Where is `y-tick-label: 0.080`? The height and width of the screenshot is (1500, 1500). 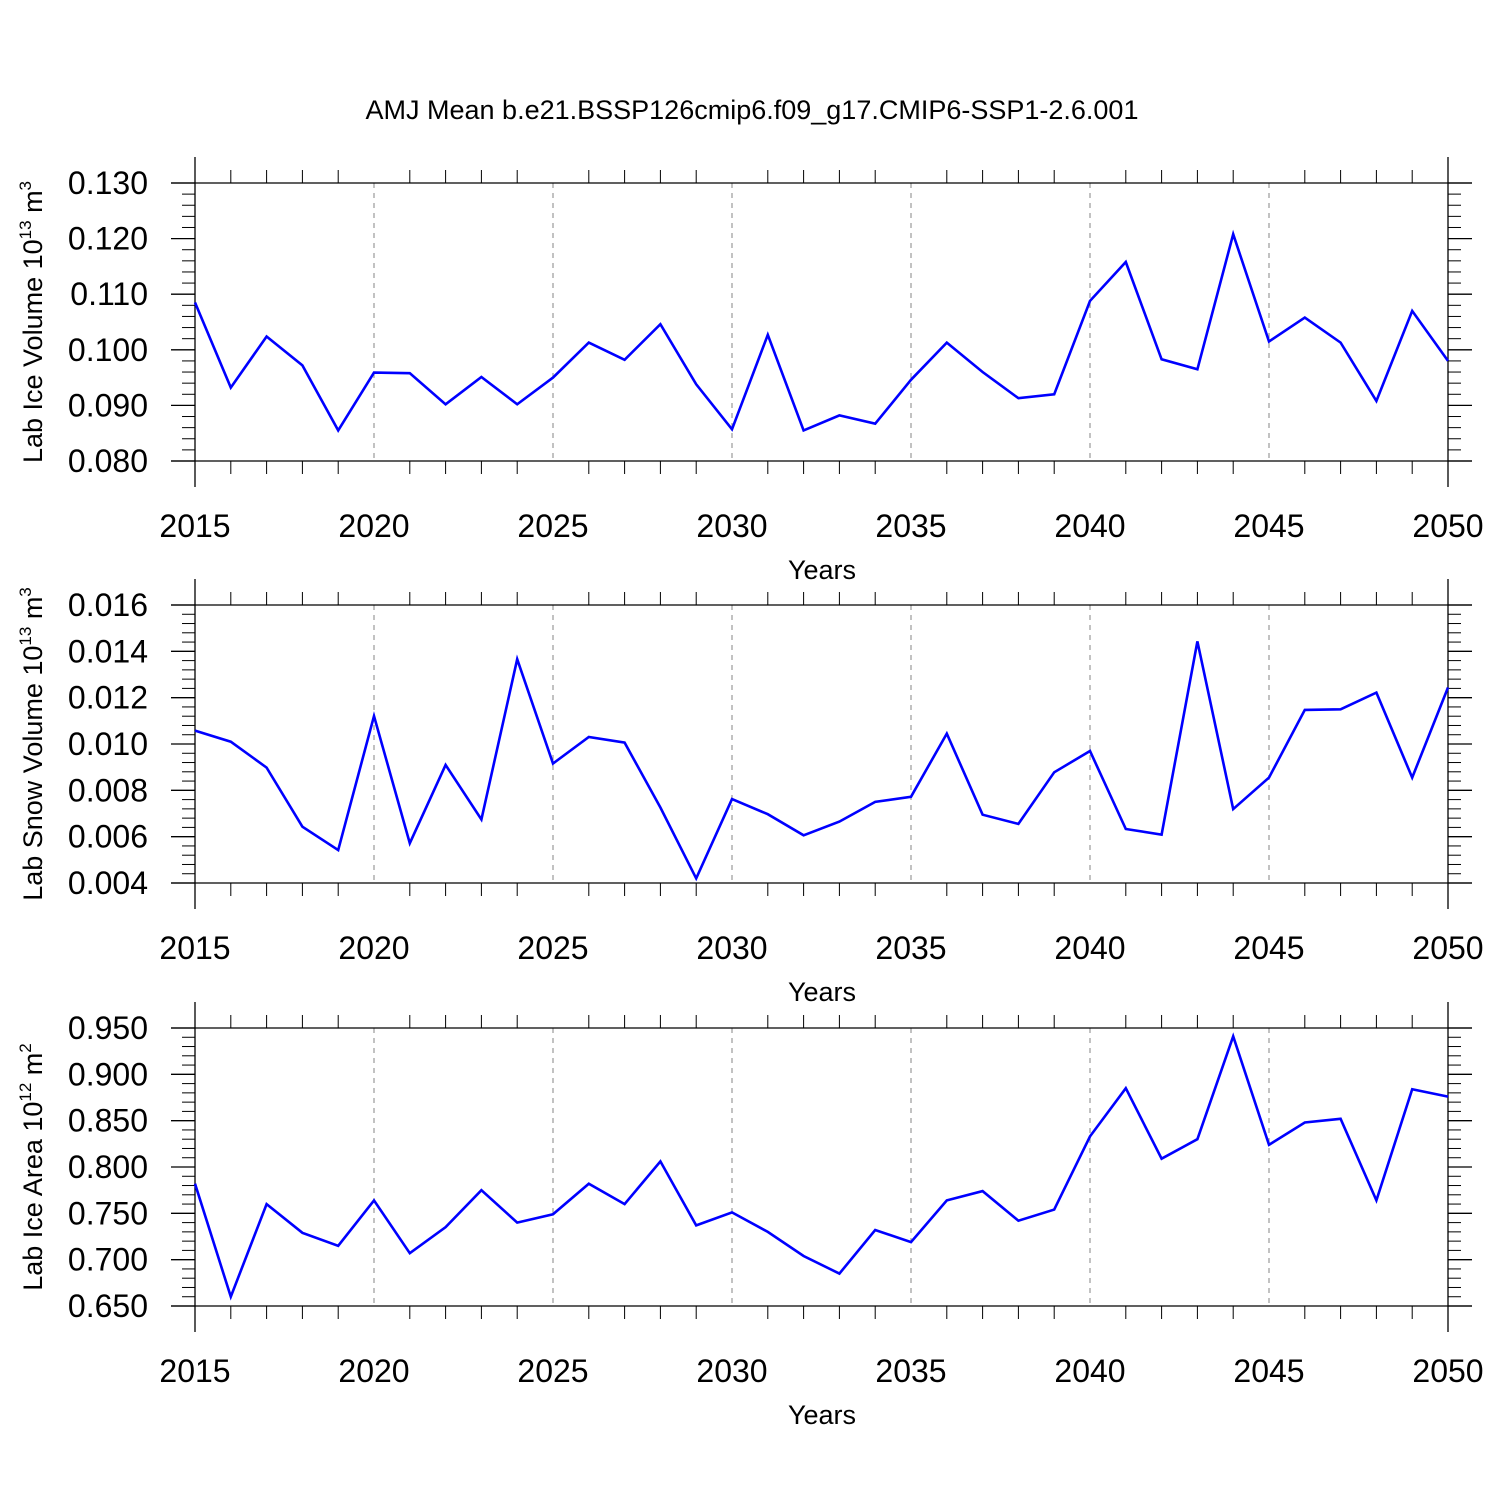 y-tick-label: 0.080 is located at coordinates (108, 461).